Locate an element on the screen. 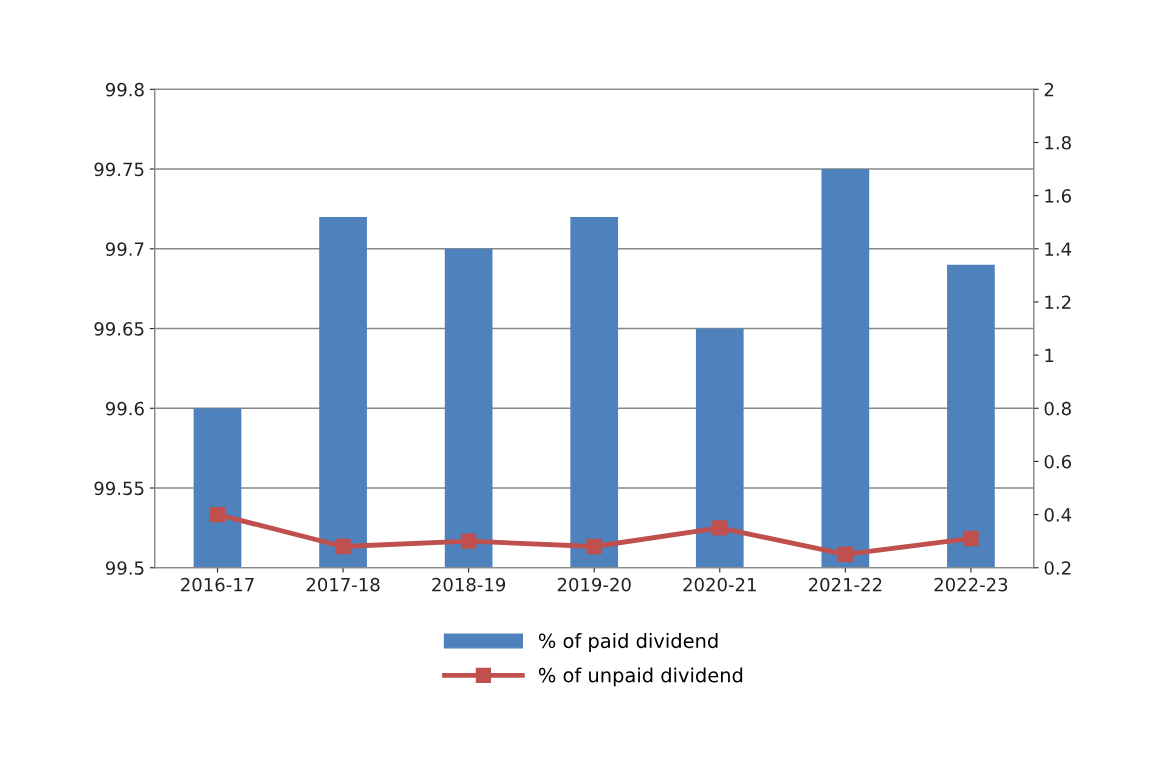 This screenshot has width=1172, height=757. x-tick-label: 2017-18 is located at coordinates (343, 584).